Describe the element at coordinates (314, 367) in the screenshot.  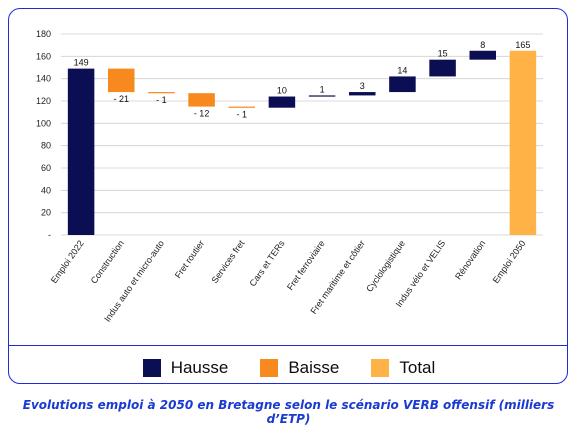
I see `legend-label-baisse: Baisse` at that location.